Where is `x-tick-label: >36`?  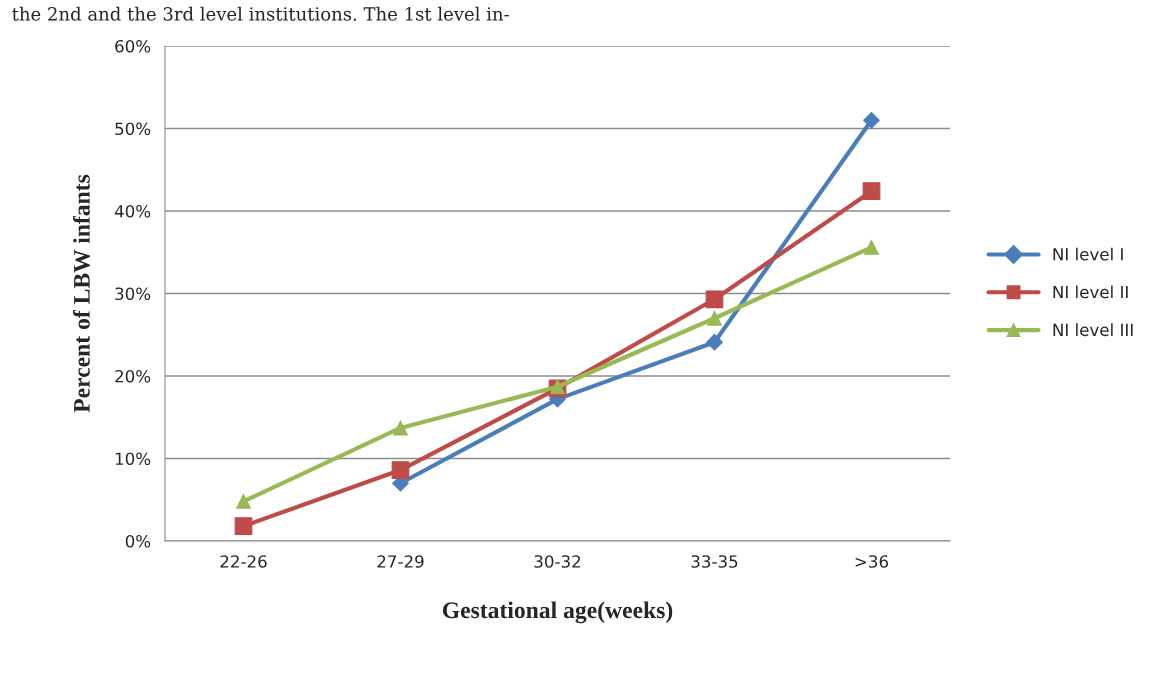 x-tick-label: >36 is located at coordinates (872, 561).